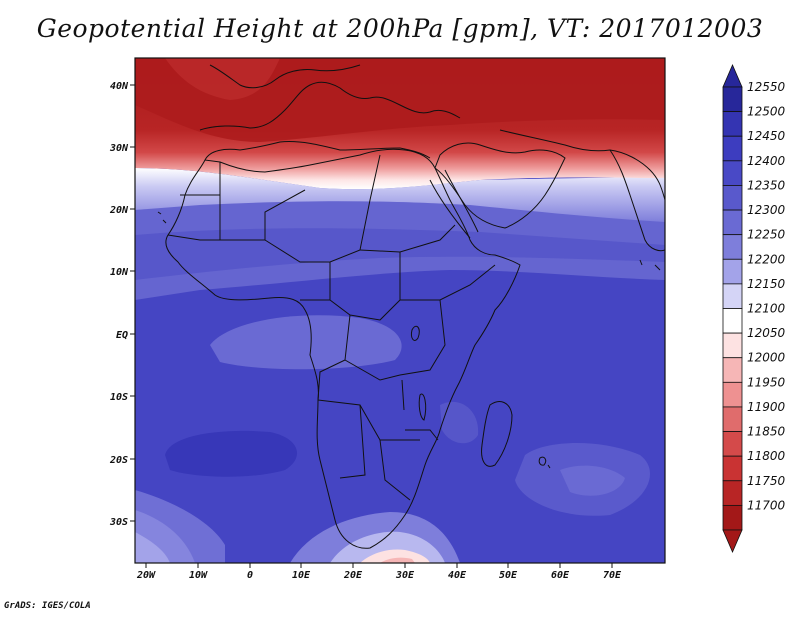  What do you see at coordinates (198, 575) in the screenshot?
I see `lon-label: 10W` at bounding box center [198, 575].